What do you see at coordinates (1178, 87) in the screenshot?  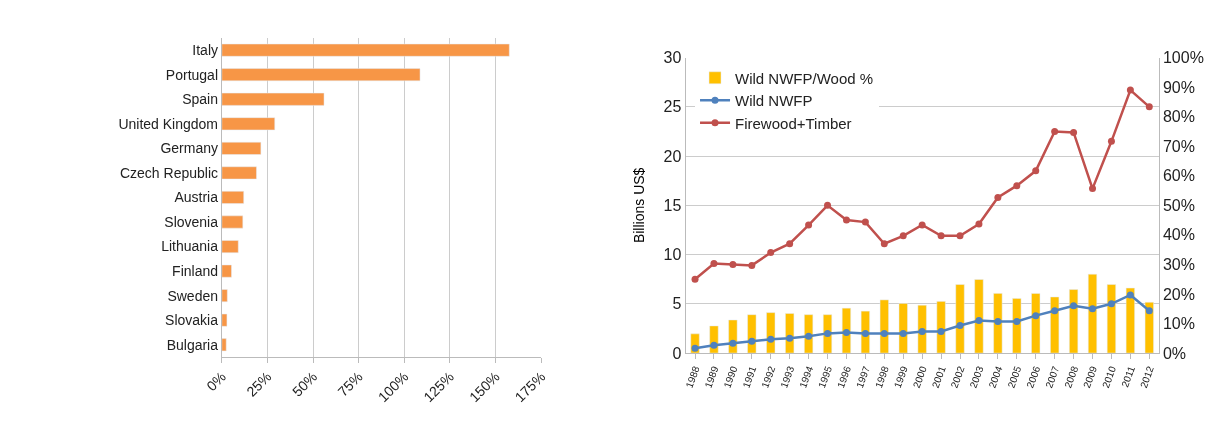 I see `y2-tick-label: 90%` at bounding box center [1178, 87].